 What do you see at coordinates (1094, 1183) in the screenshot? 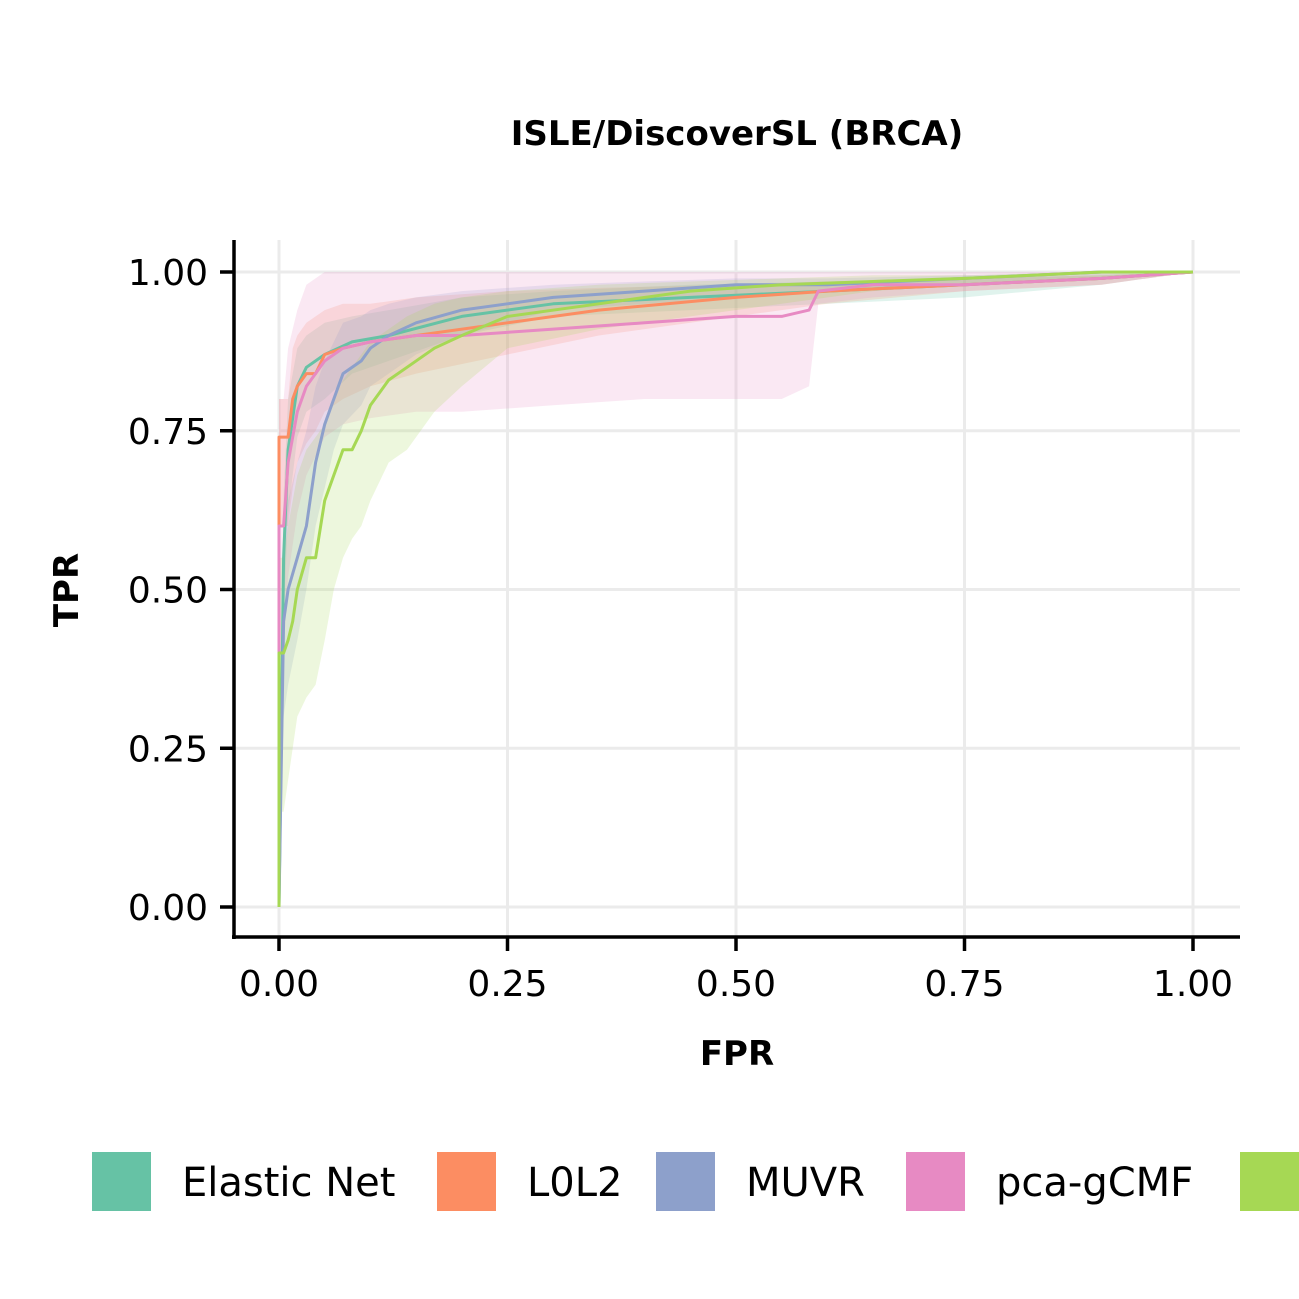
I see `legend-label-3: pca-gCMF` at bounding box center [1094, 1183].